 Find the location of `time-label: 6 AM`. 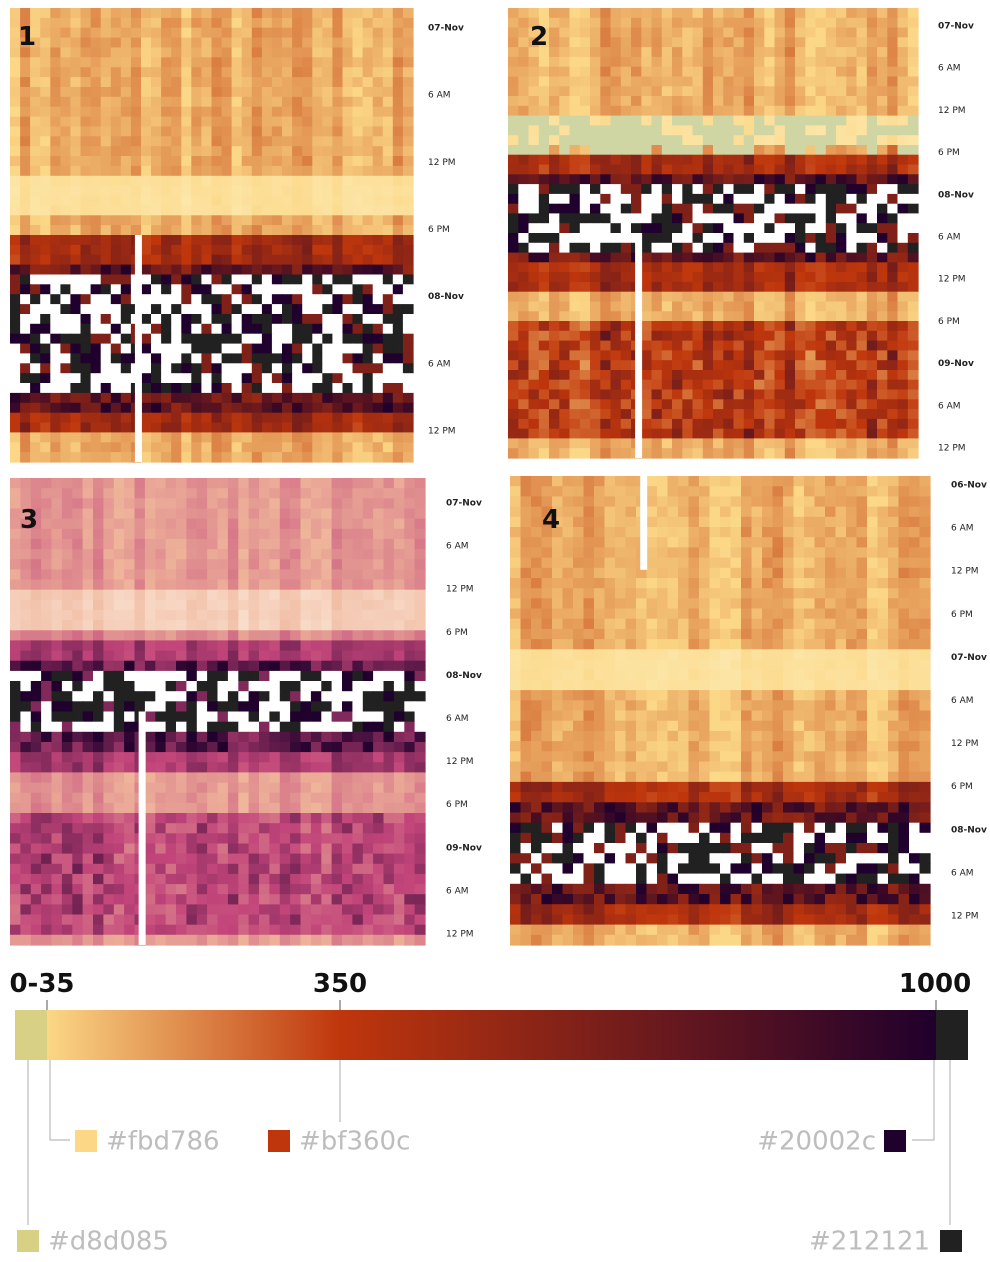

time-label: 6 AM is located at coordinates (439, 96).